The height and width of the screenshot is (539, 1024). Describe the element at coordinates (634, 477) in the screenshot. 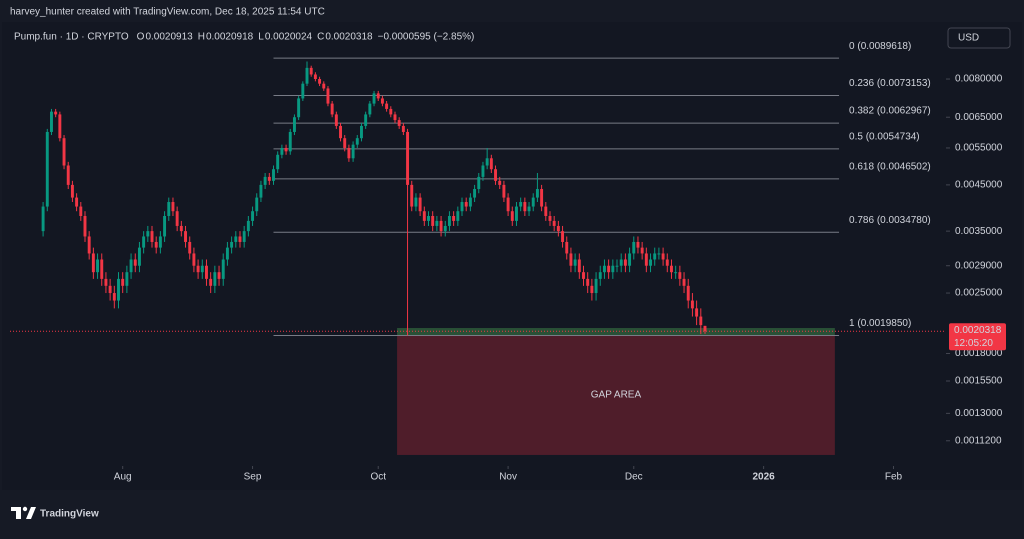

I see `x-tick-label: Dec` at that location.